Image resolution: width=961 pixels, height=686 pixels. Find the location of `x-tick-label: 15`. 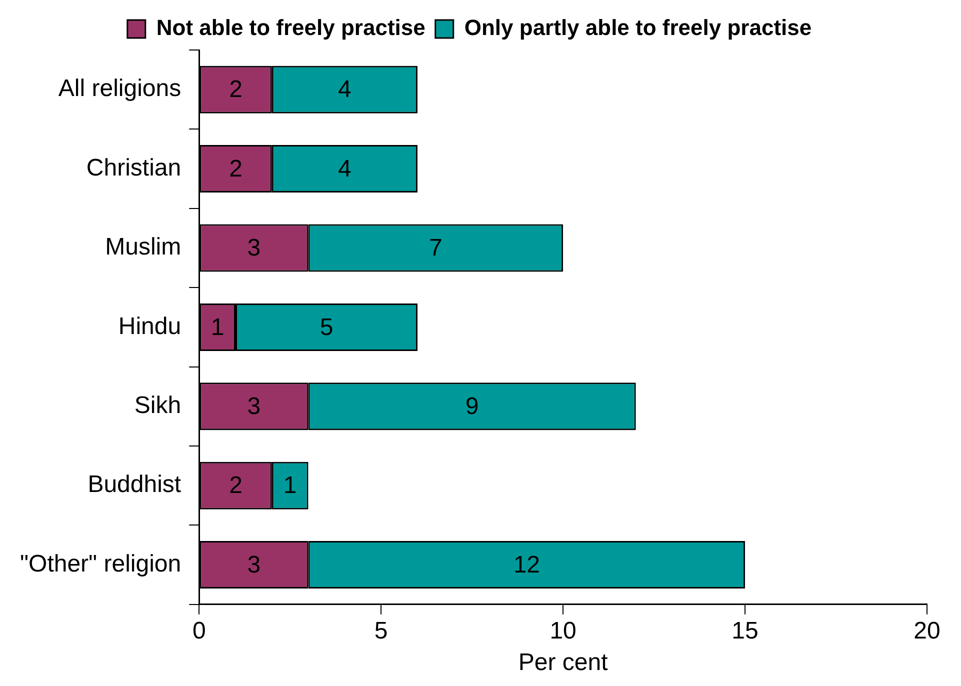

x-tick-label: 15 is located at coordinates (745, 630).